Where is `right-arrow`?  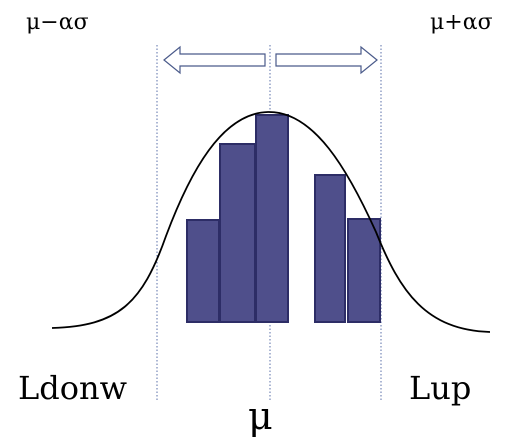
right-arrow is located at coordinates (326, 60).